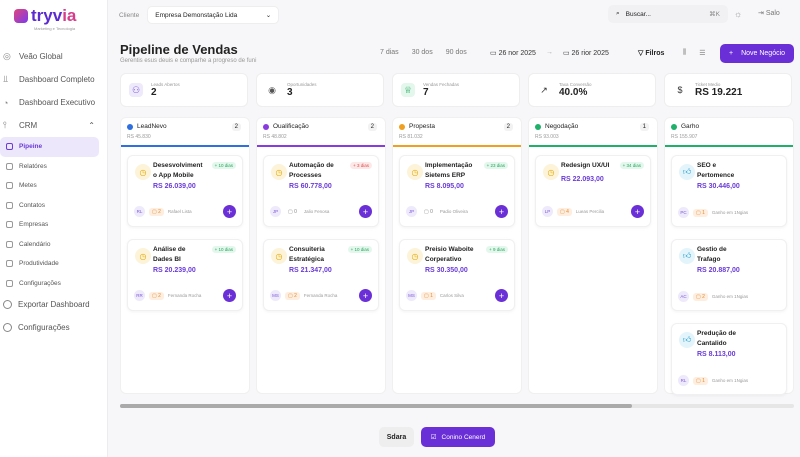 Image resolution: width=800 pixels, height=457 pixels. Describe the element at coordinates (549, 53) in the screenshot. I see `date-range: ▭ 26 nor 2025 → ▭ 26 rior 2025` at that location.